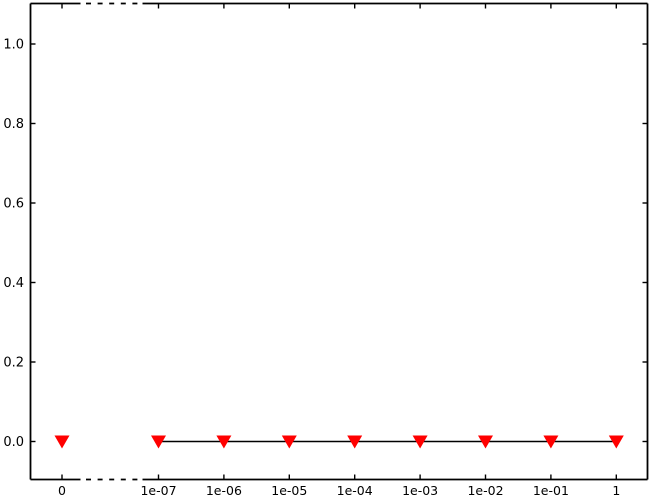 This screenshot has height=501, width=652. What do you see at coordinates (420, 490) in the screenshot?
I see `x-tick-label: 1e-03` at bounding box center [420, 490].